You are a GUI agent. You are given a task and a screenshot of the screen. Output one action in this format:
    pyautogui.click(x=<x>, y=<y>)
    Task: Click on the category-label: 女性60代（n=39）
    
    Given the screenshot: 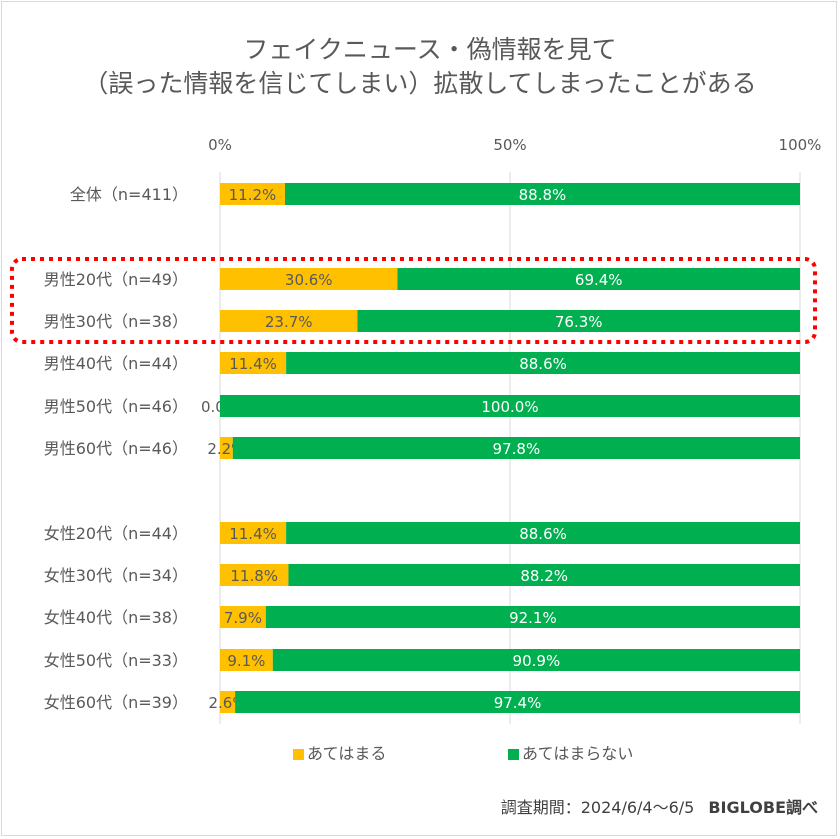 What is the action you would take?
    pyautogui.click(x=116, y=702)
    